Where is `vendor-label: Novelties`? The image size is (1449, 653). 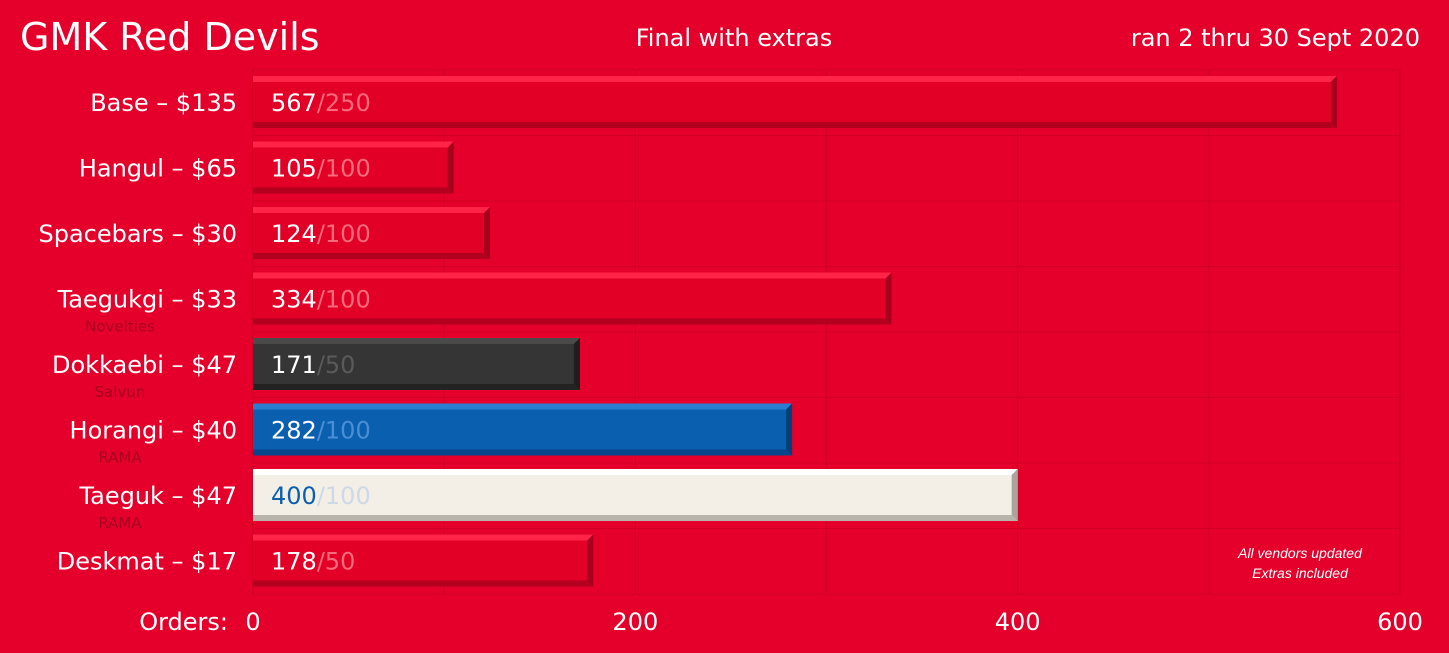
vendor-label: Novelties is located at coordinates (120, 326).